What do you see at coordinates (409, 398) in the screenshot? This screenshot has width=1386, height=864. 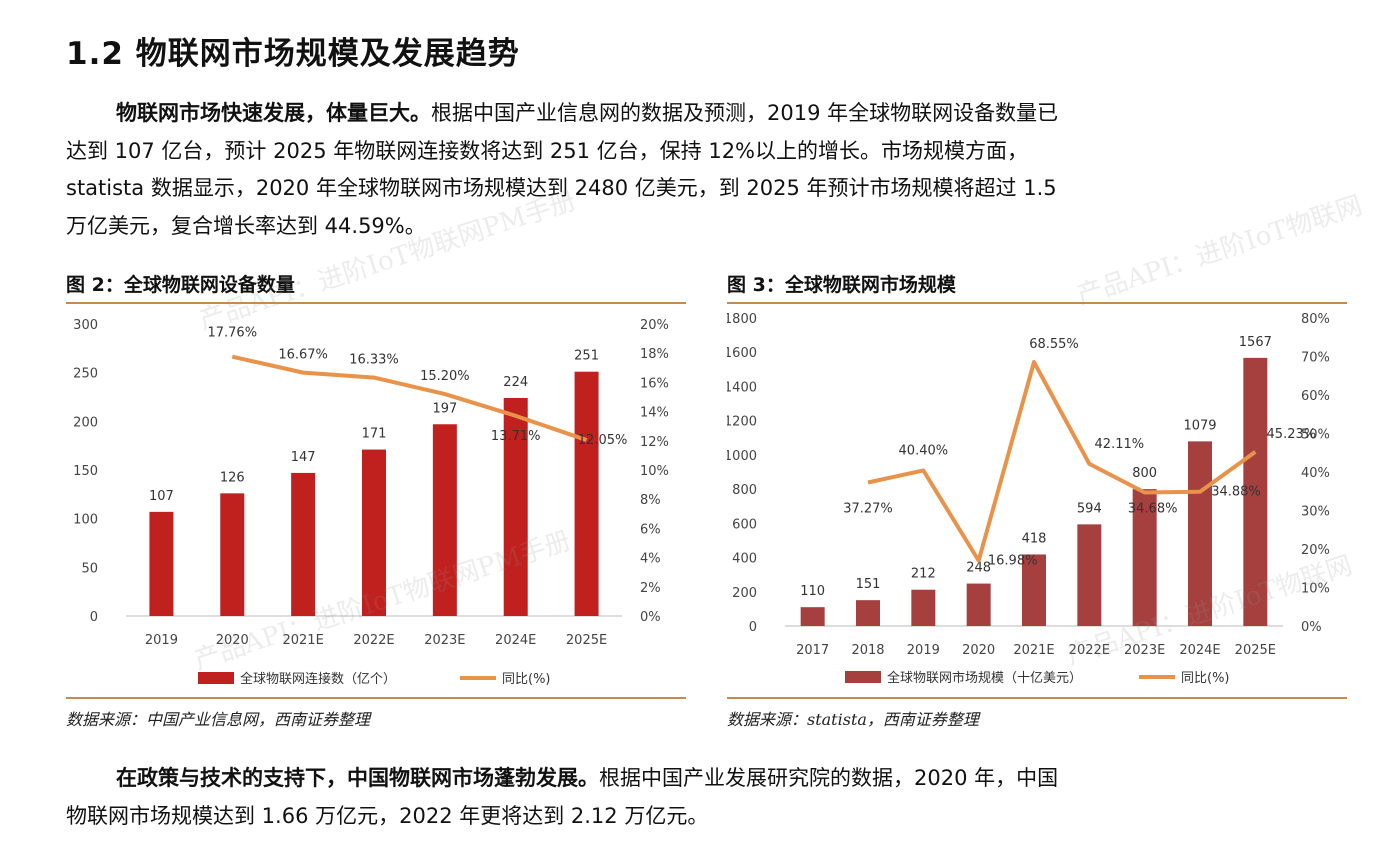 I see `fig2-line-series` at bounding box center [409, 398].